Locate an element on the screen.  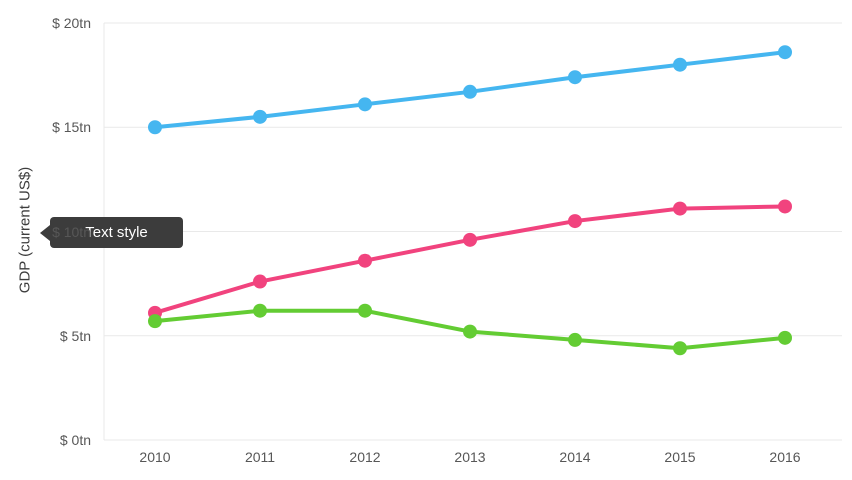
series-green-point-2011 is located at coordinates (260, 310).